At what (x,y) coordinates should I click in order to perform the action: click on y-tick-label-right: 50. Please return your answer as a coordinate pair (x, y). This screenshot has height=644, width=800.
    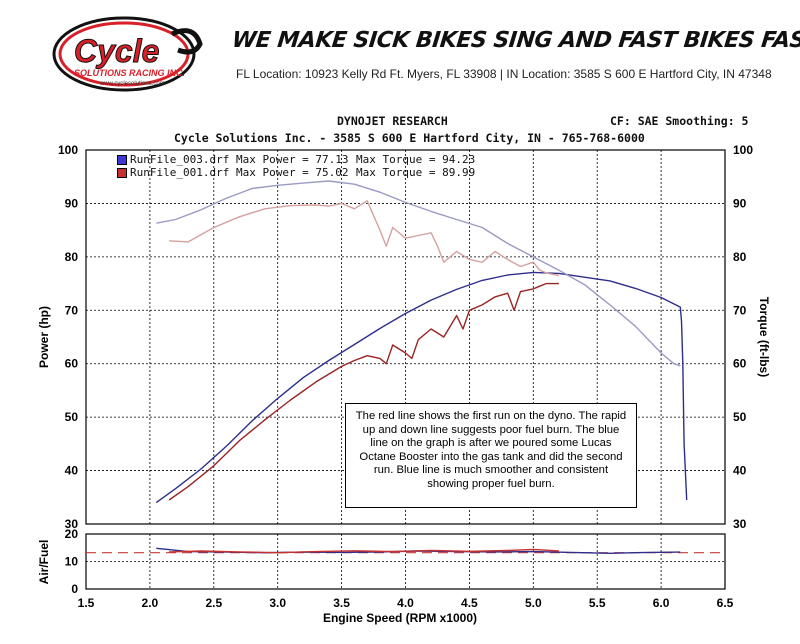
    Looking at the image, I should click on (740, 417).